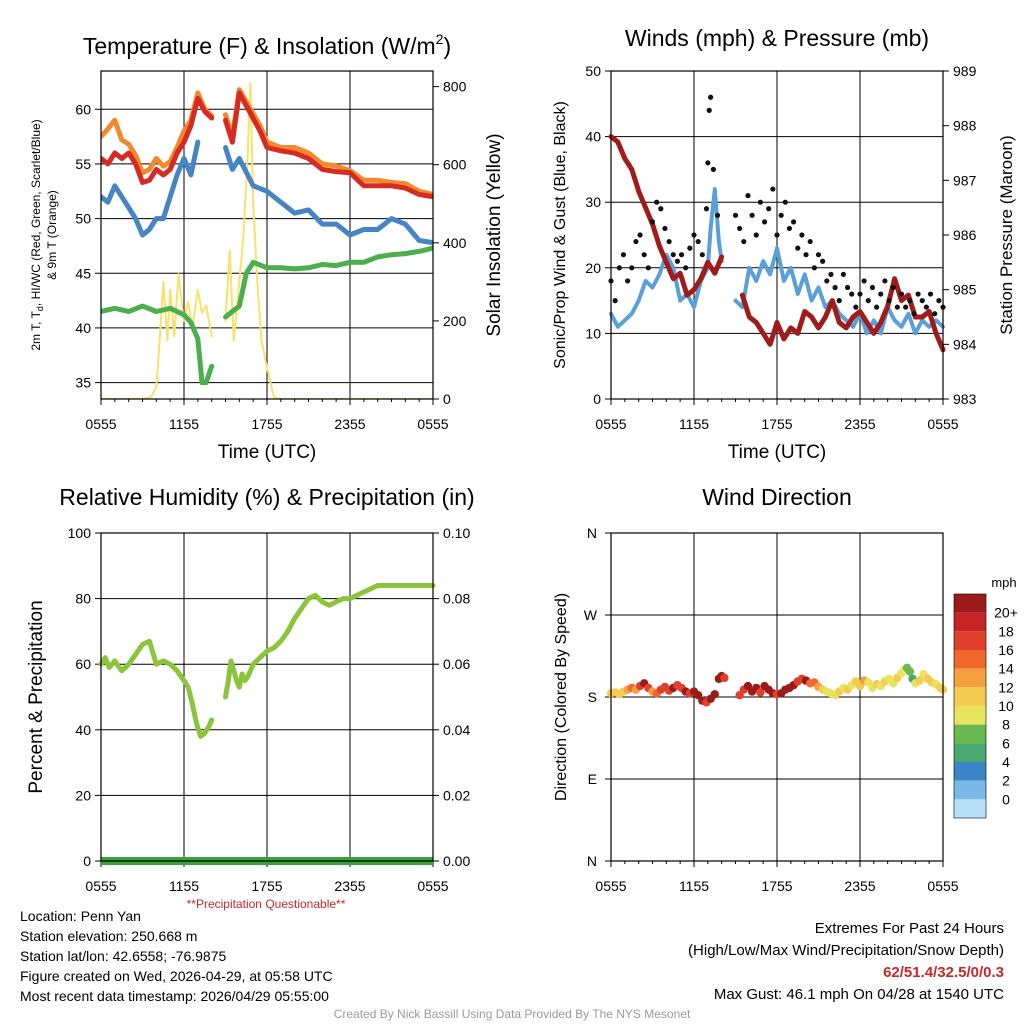 This screenshot has height=1024, width=1024. I want to click on direction-y-tick-label: W, so click(591, 615).